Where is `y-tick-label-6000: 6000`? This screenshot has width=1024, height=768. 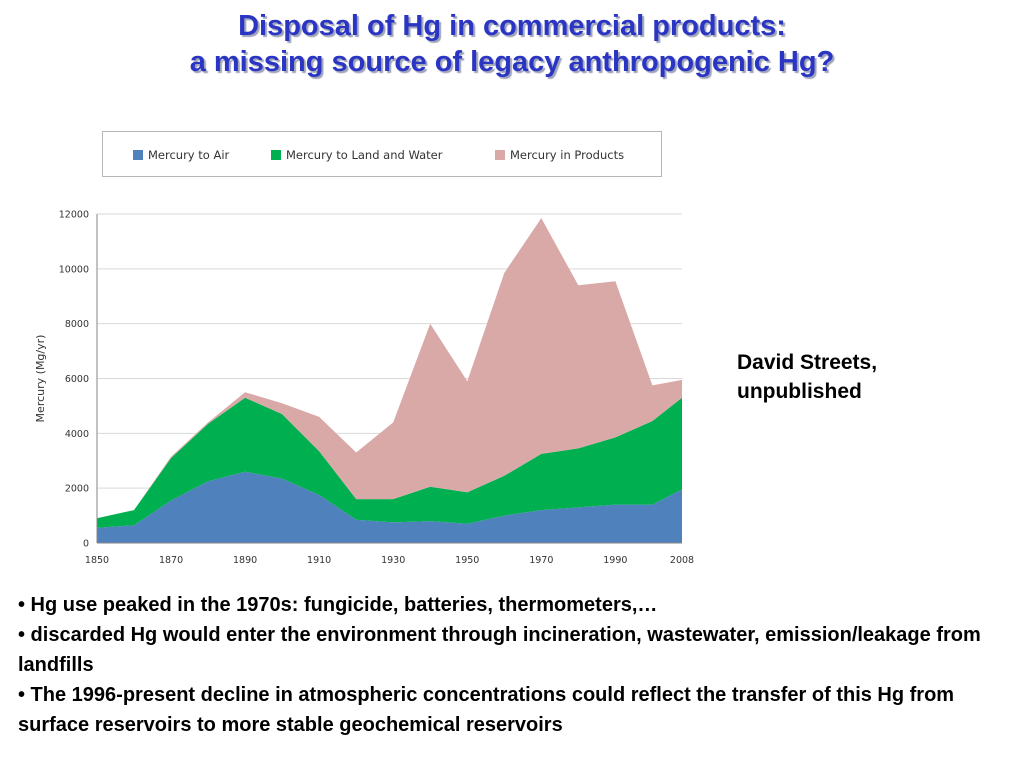 y-tick-label-6000: 6000 is located at coordinates (77, 379).